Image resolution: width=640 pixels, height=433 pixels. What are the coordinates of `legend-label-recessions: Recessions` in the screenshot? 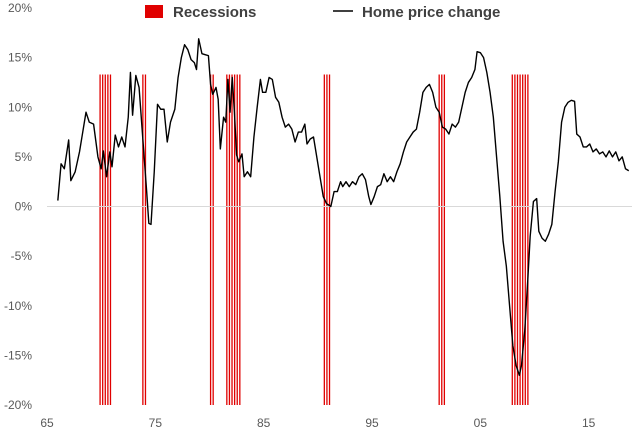 It's located at (214, 12).